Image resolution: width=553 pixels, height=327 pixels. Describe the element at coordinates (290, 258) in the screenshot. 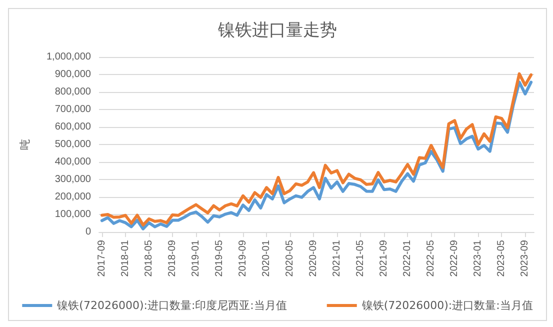

I see `x-tick-label: 2020-05` at that location.